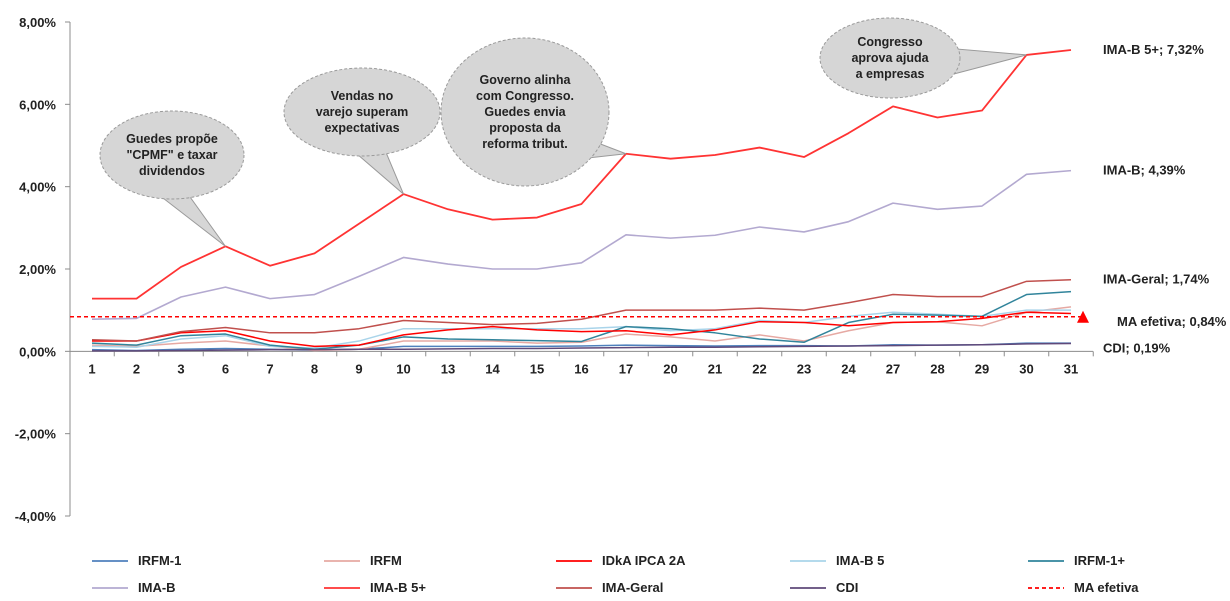 Image resolution: width=1230 pixels, height=601 pixels. What do you see at coordinates (759, 368) in the screenshot?
I see `x-tick-label: 22` at bounding box center [759, 368].